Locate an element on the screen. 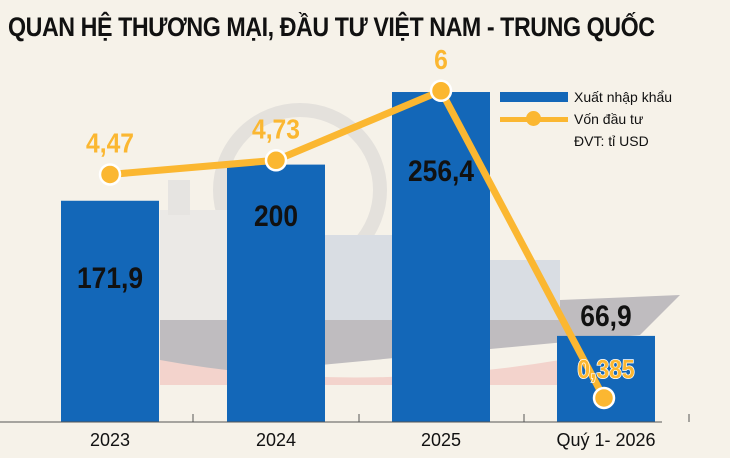 The image size is (730, 458). x-tick-label: Quý 1- 2026 is located at coordinates (605, 440).